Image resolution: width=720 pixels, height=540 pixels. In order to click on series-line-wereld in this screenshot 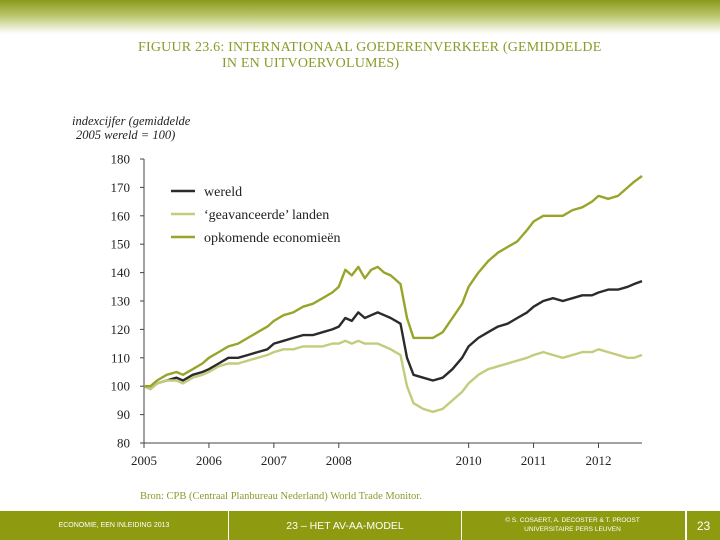, I will do `click(393, 335)`.